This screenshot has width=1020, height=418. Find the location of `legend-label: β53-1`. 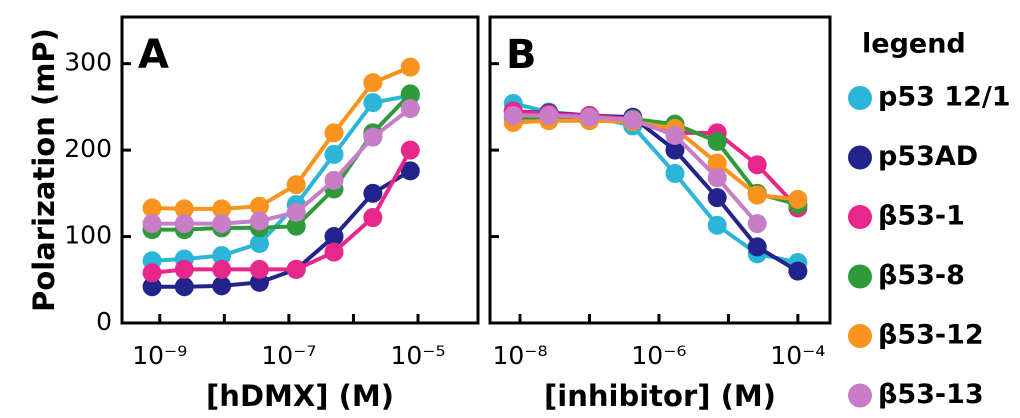

legend-label: β53-1 is located at coordinates (921, 216).